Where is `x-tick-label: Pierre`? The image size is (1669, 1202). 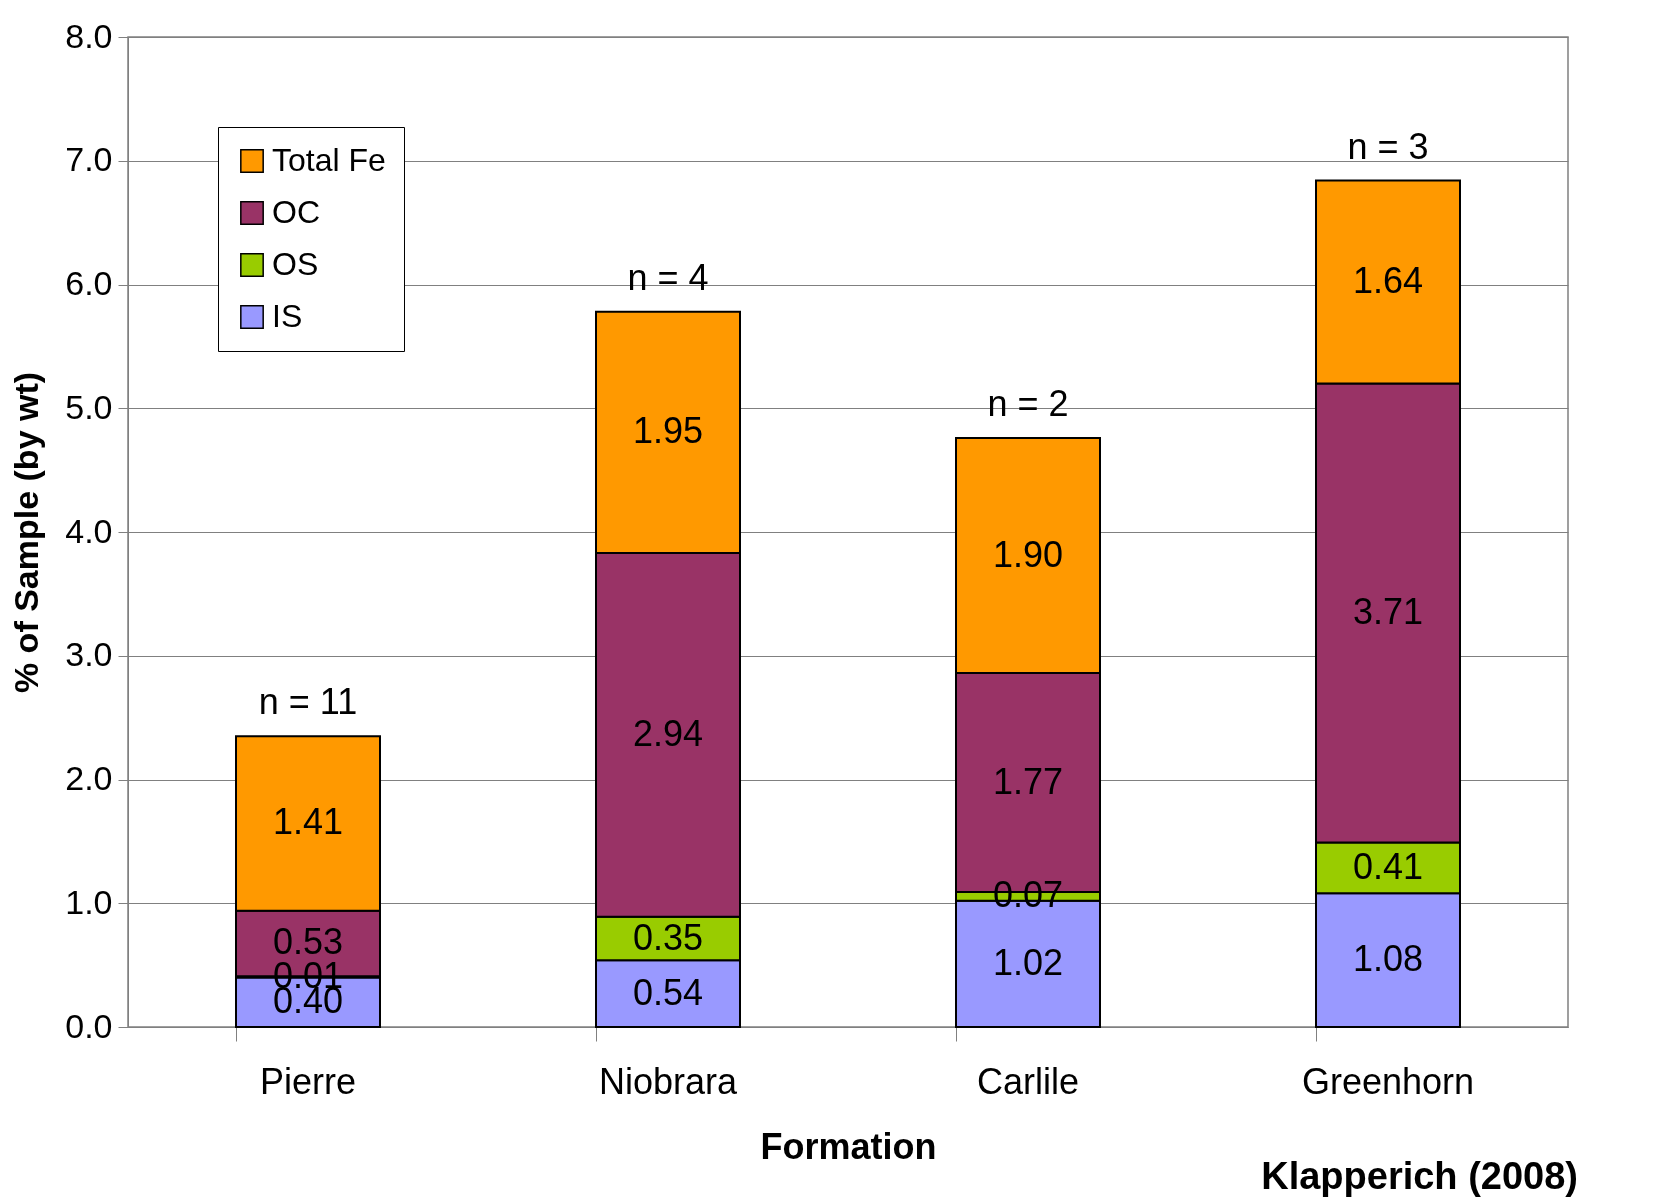
x-tick-label: Pierre is located at coordinates (308, 1081).